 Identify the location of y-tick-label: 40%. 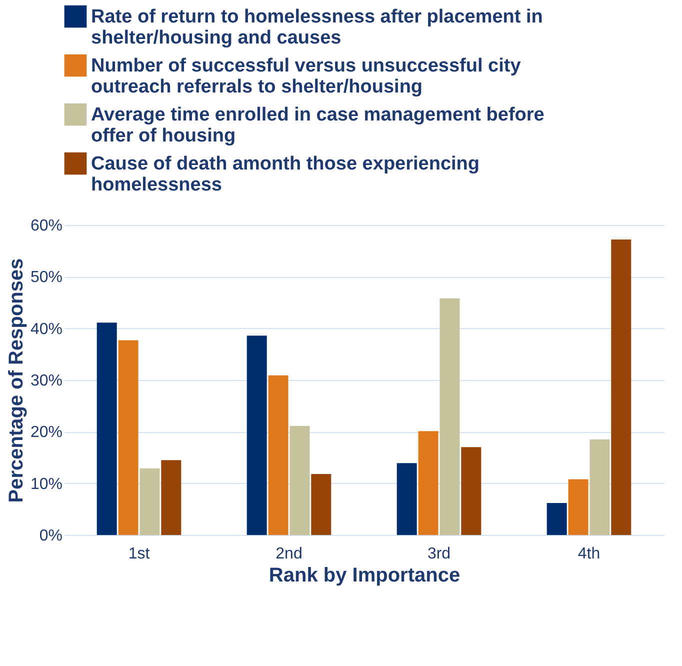
(46, 329).